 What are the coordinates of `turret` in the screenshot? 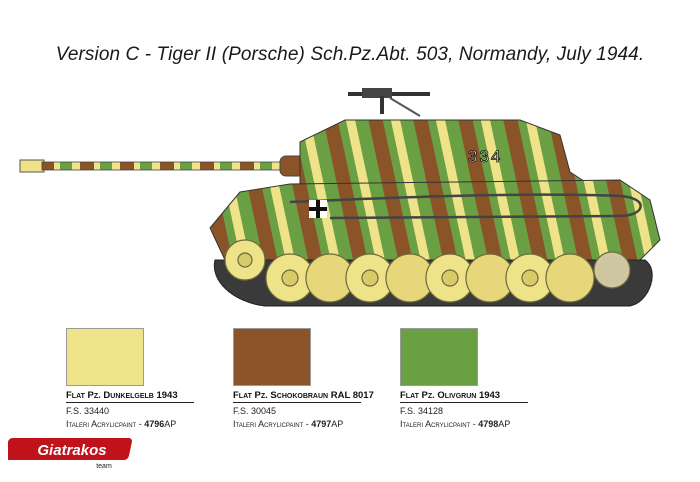 It's located at (445, 155).